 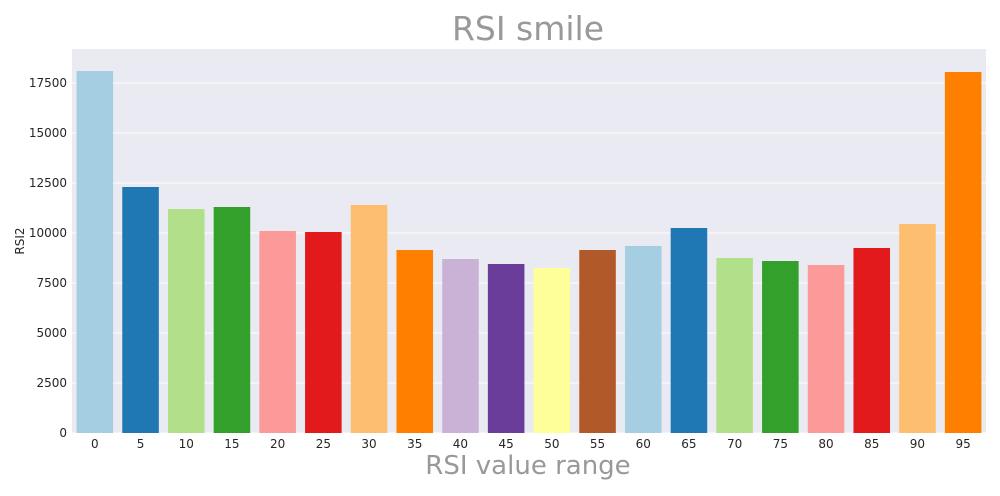 I want to click on x-tick-label: 45, so click(x=506, y=444).